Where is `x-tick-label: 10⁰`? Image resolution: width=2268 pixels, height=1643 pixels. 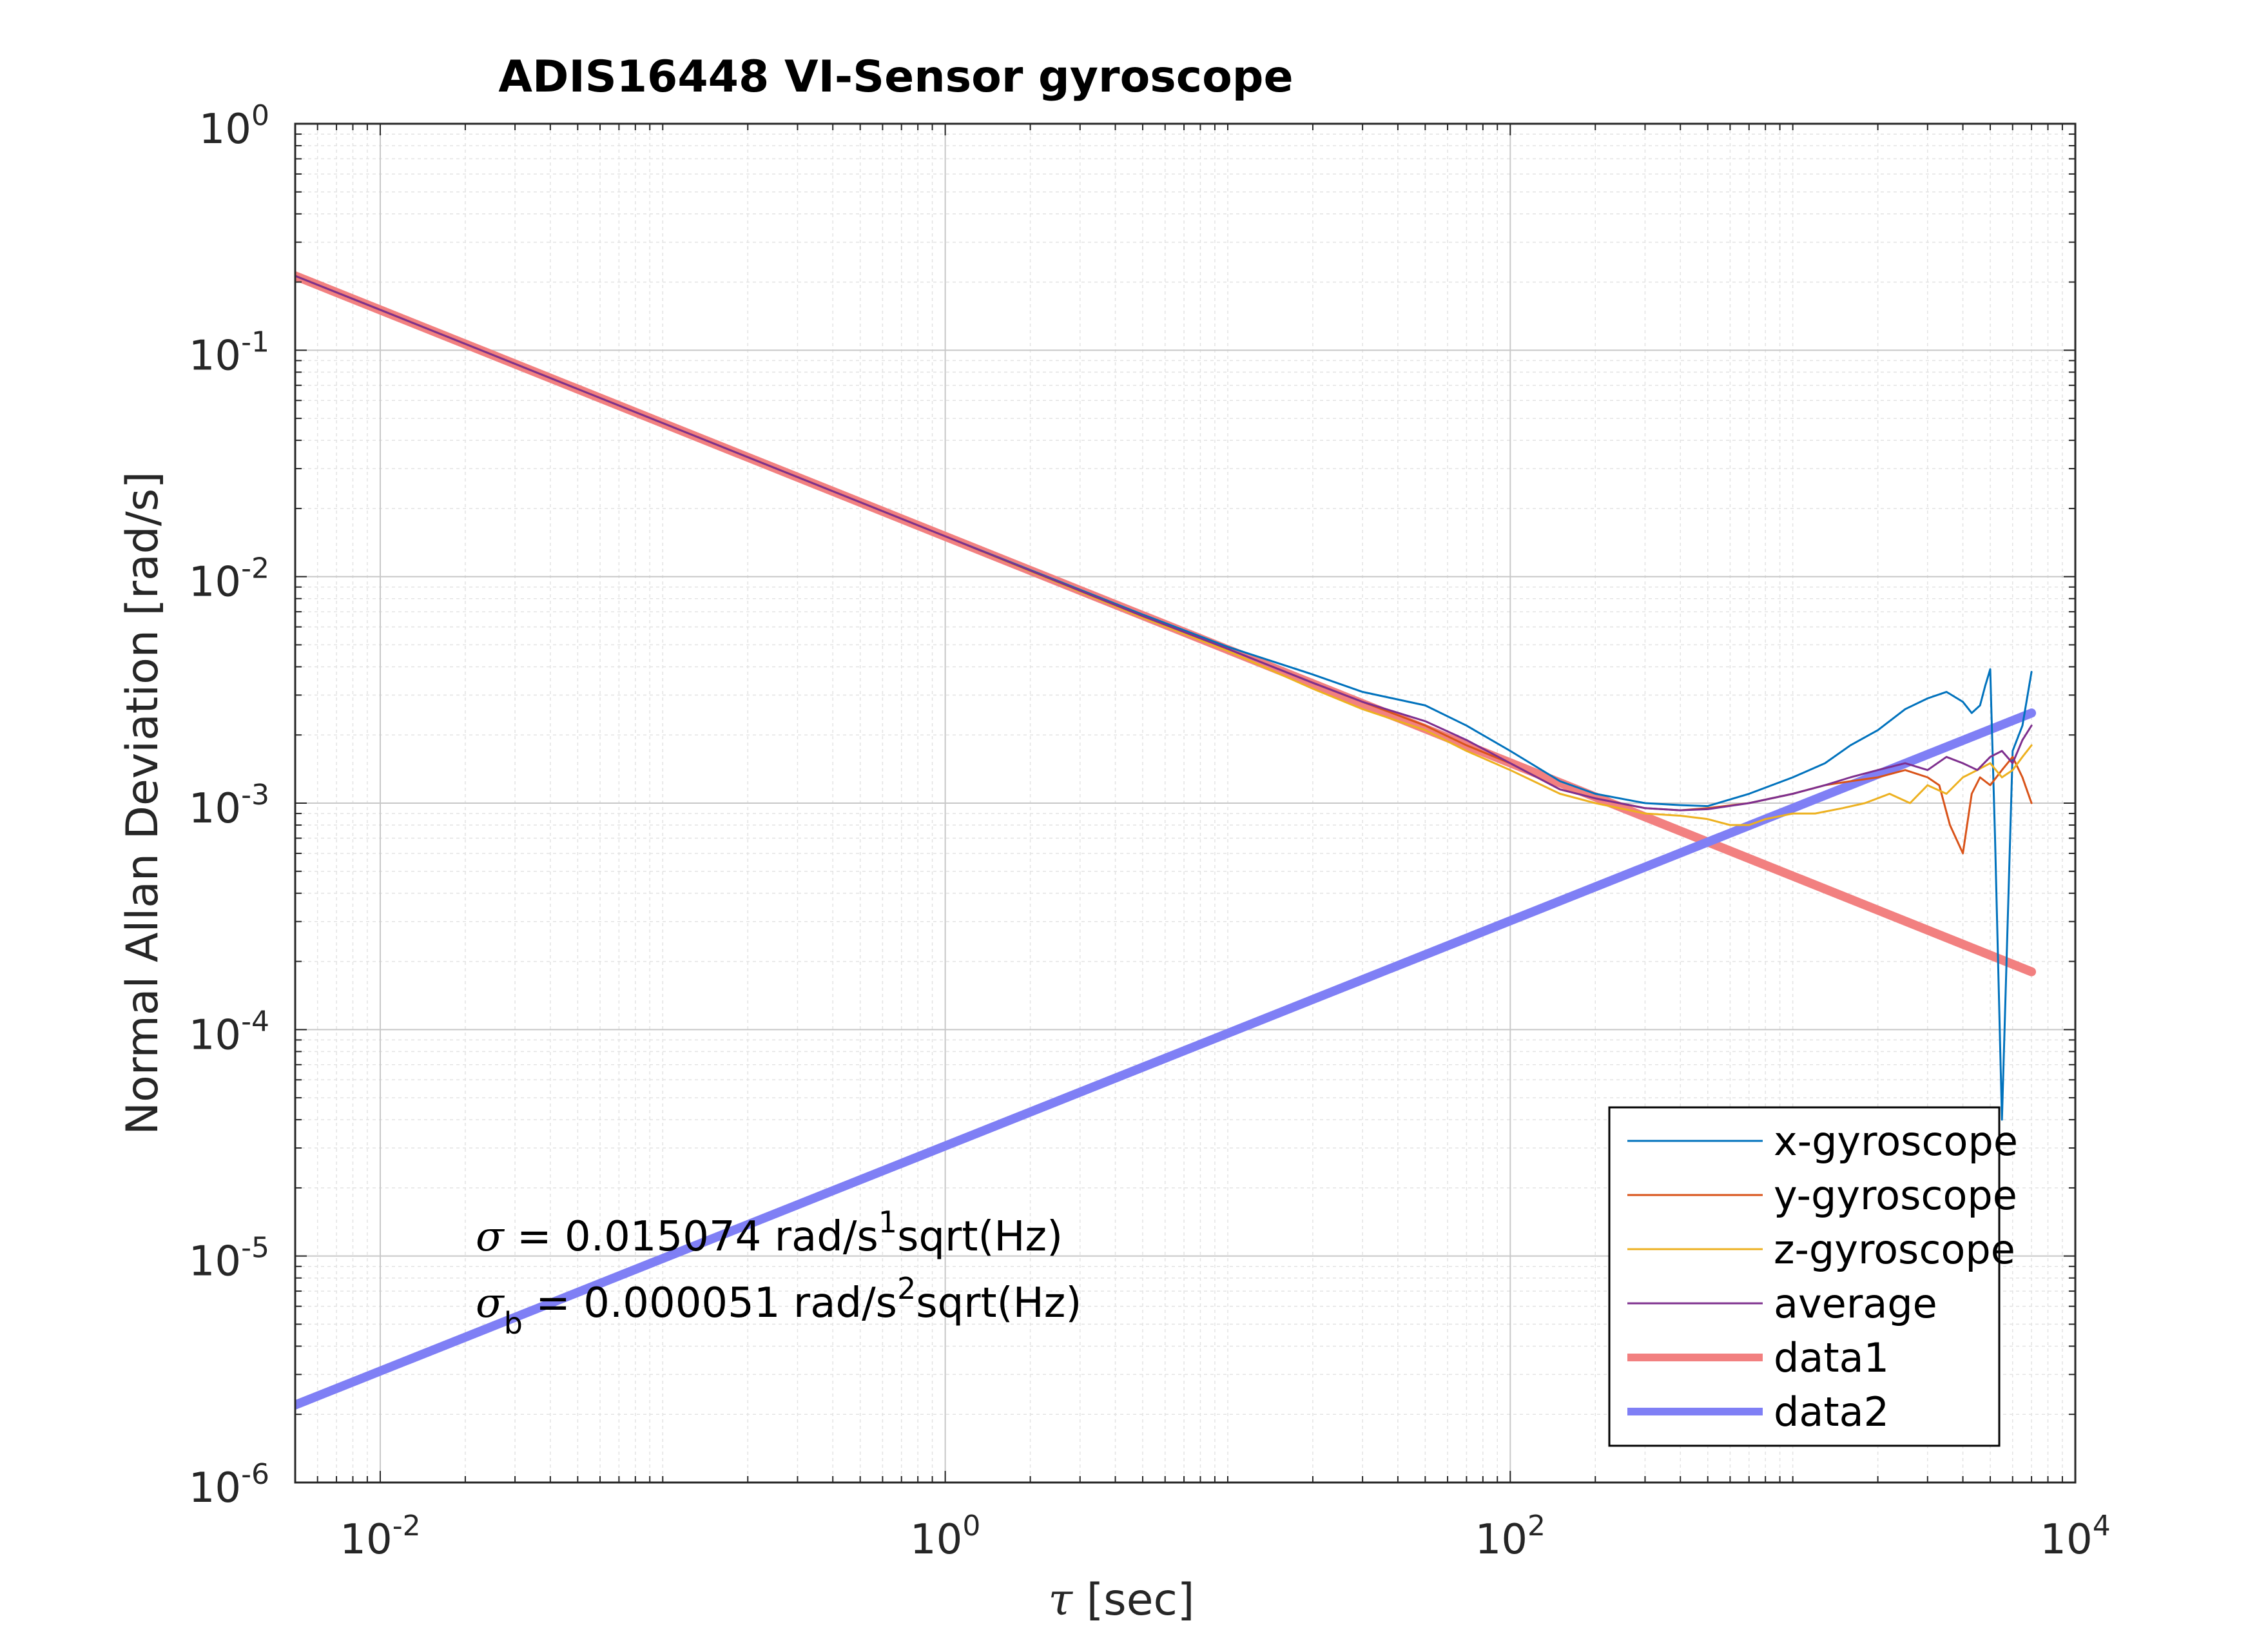
x-tick-label: 10⁰ is located at coordinates (945, 1537).